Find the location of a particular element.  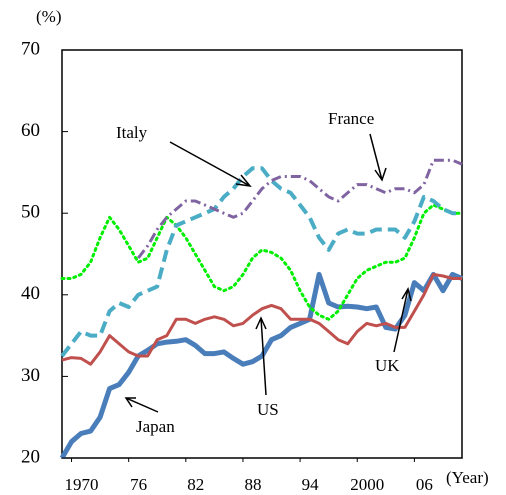

x-tick-label: 94 is located at coordinates (311, 484).